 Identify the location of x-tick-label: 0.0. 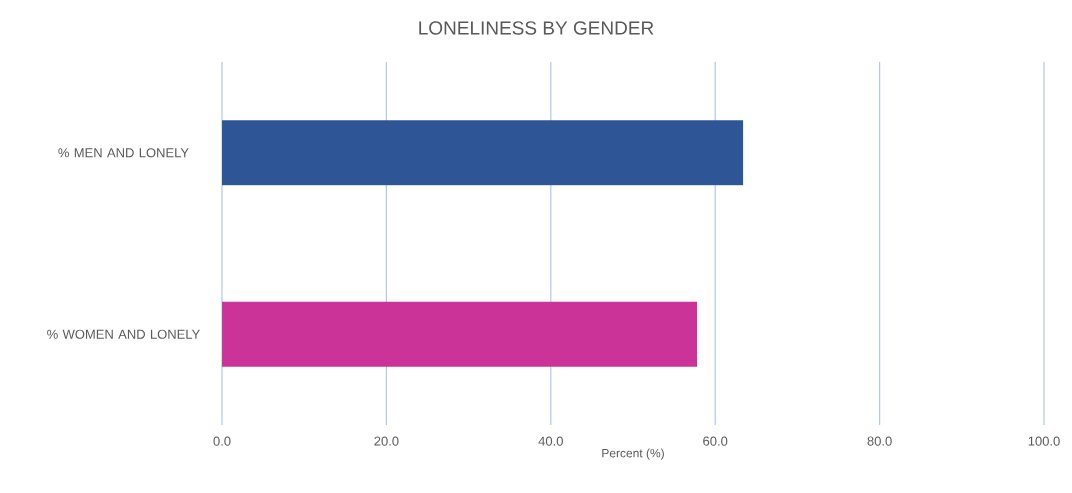
(222, 441).